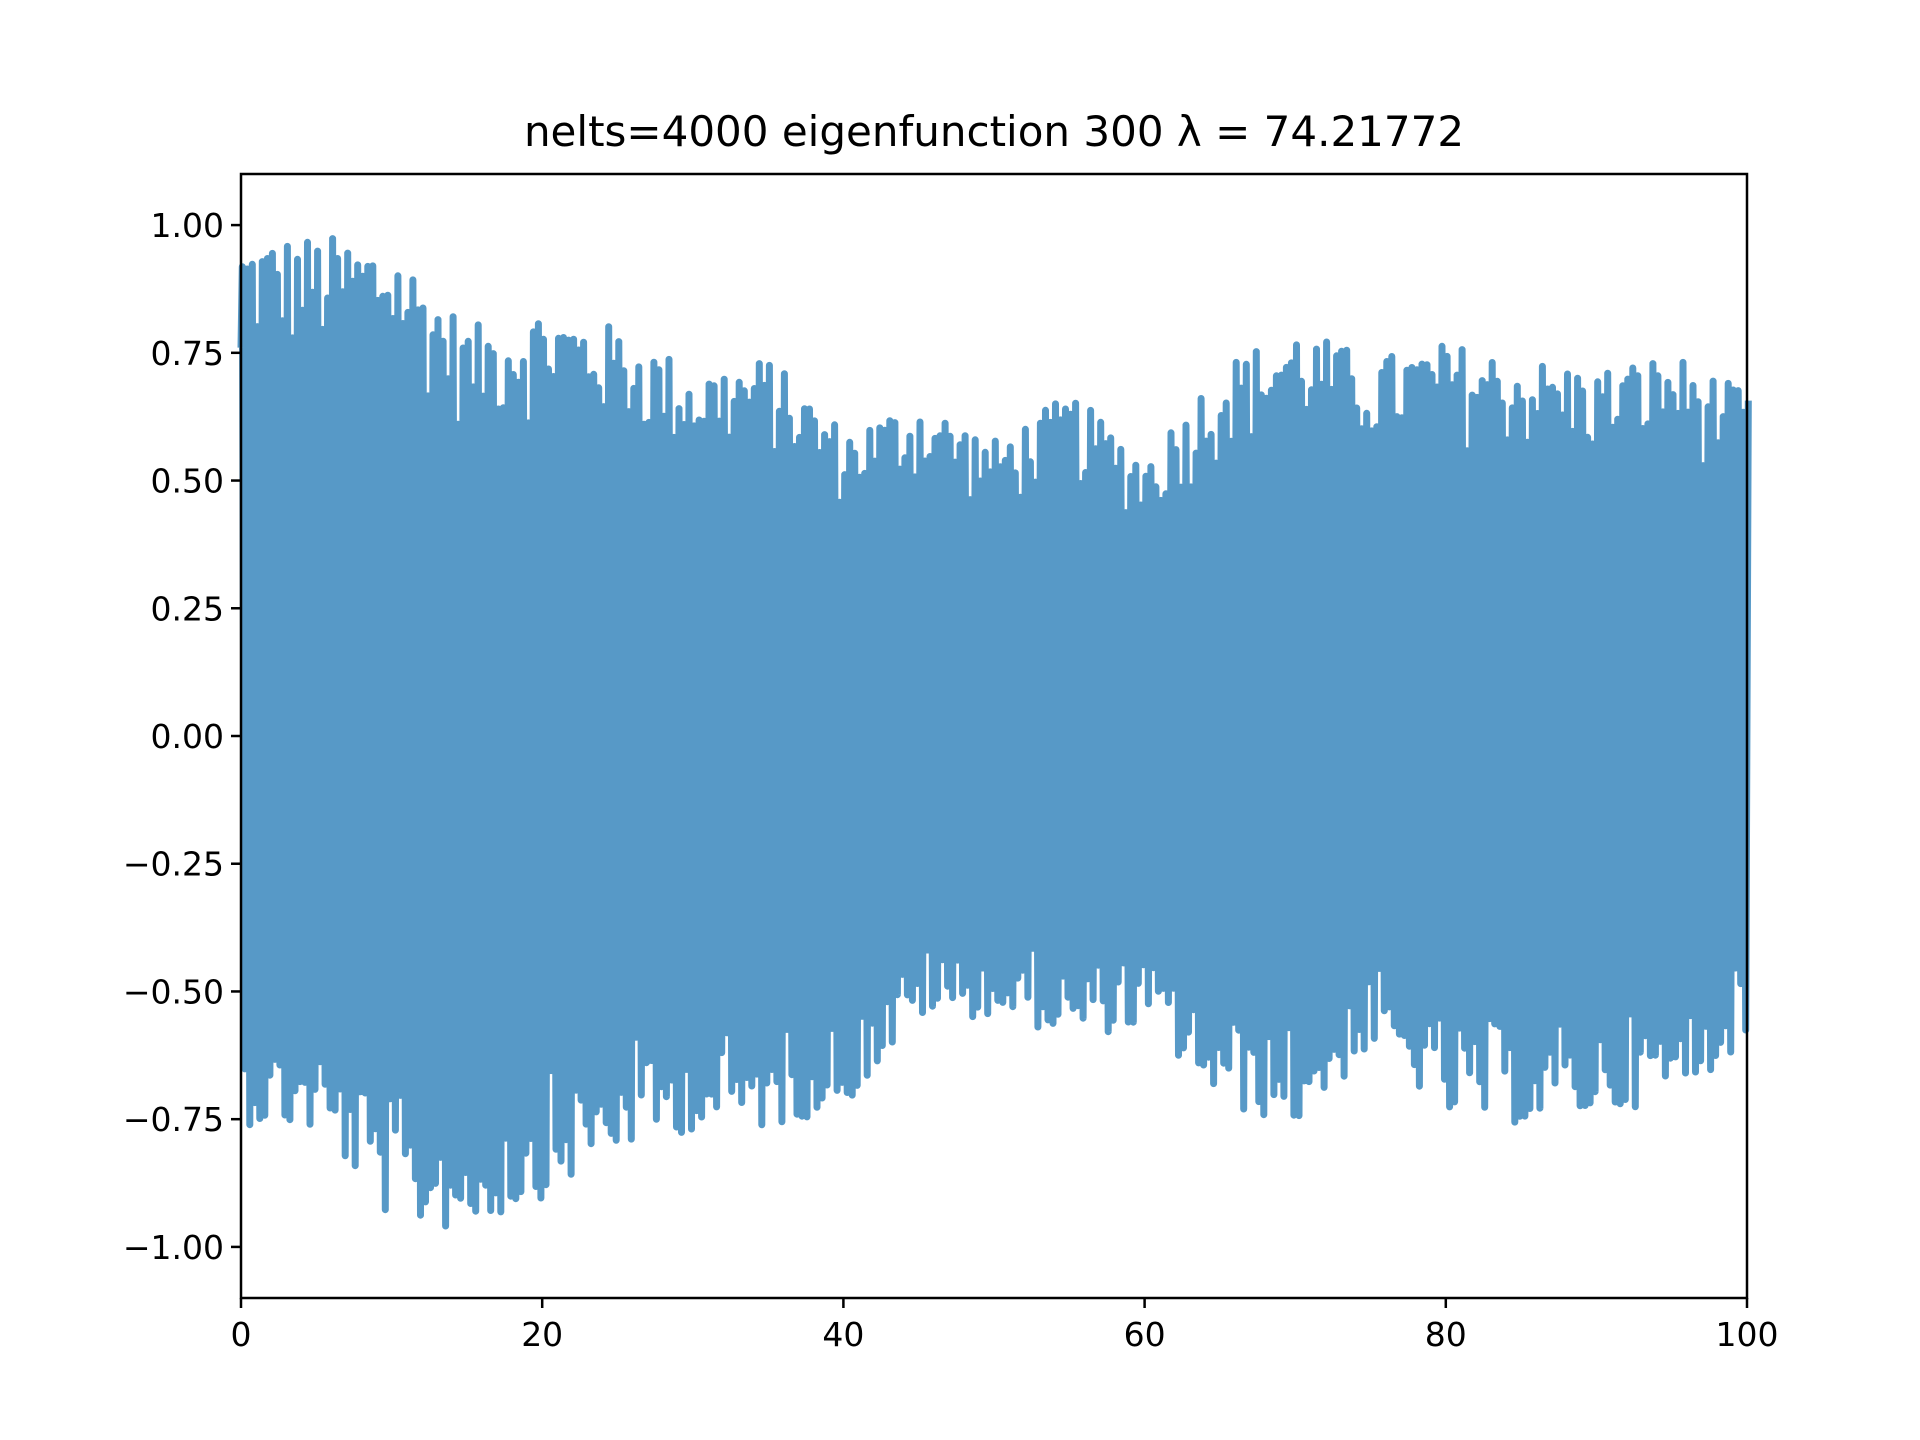 This screenshot has height=1440, width=1920. What do you see at coordinates (1005, 1326) in the screenshot?
I see `x-axis: 0 20 40 60 80 100` at bounding box center [1005, 1326].